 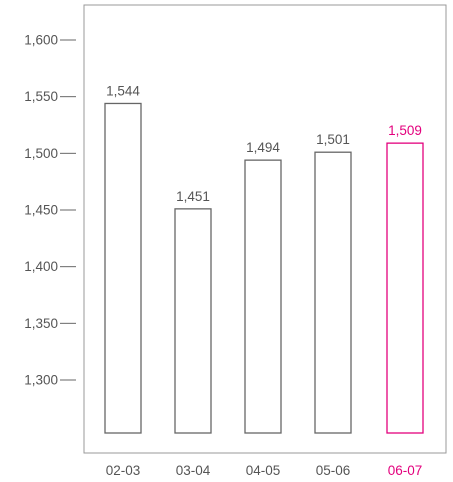 What do you see at coordinates (263, 147) in the screenshot?
I see `value-label: 1,494` at bounding box center [263, 147].